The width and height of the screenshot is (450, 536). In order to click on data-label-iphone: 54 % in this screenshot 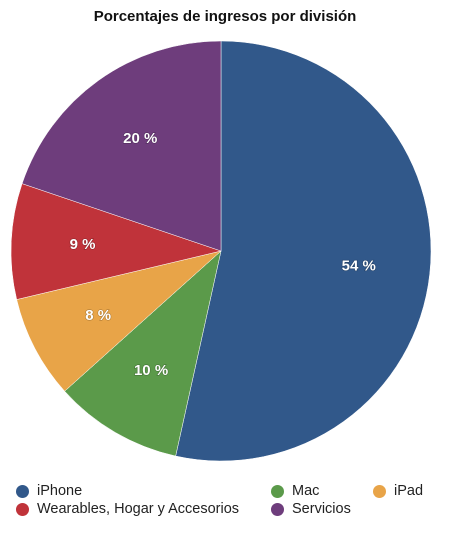, I will do `click(359, 266)`.